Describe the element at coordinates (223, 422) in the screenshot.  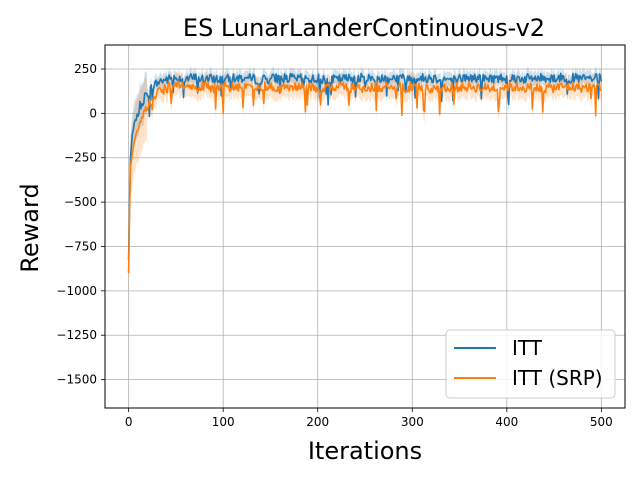
I see `x-tick-label: 100` at that location.